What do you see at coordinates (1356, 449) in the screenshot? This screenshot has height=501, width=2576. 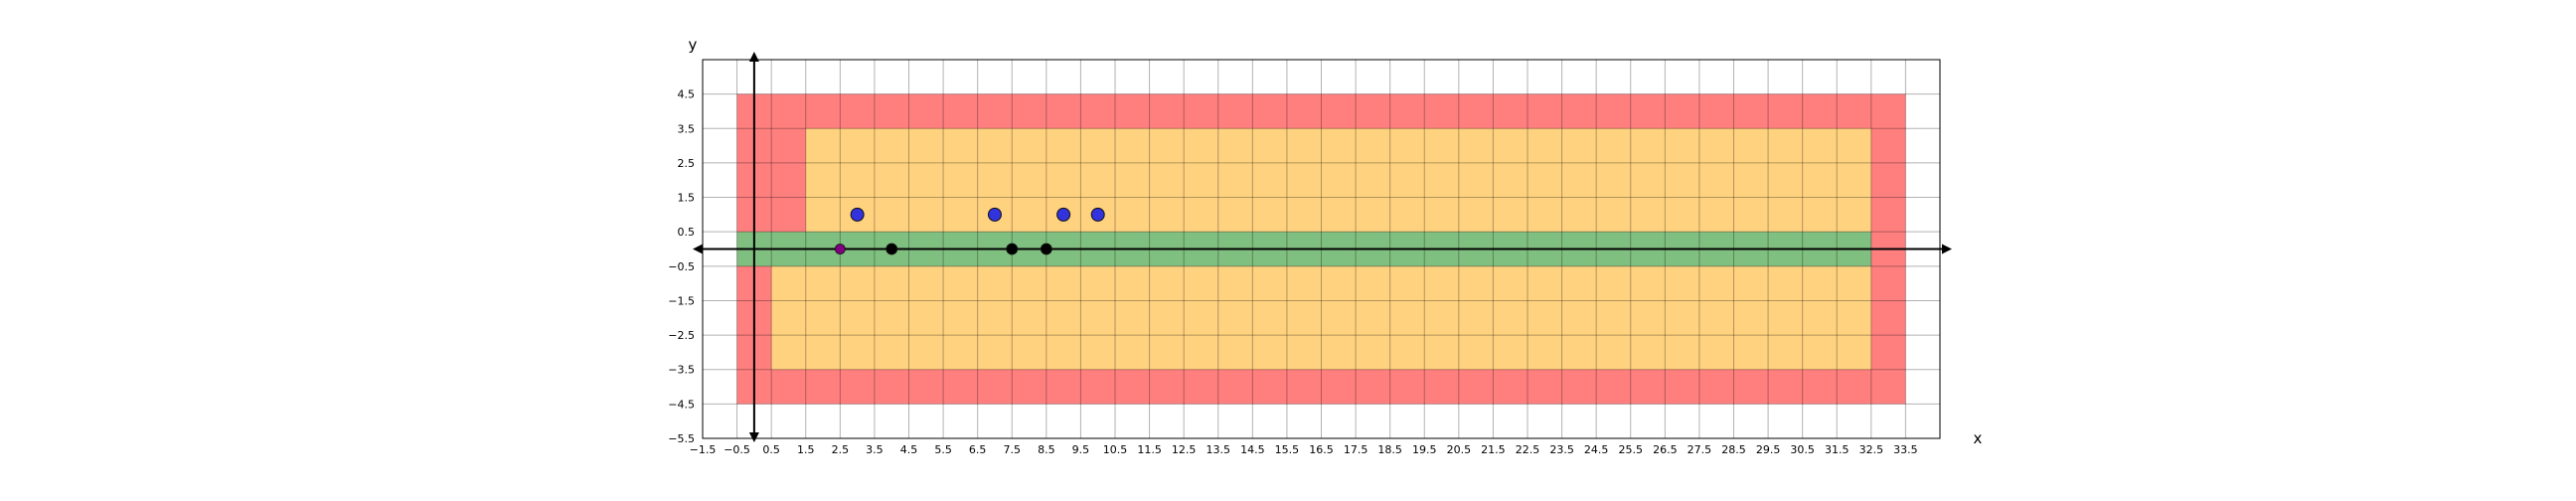 I see `x-tick-label: 17.5` at bounding box center [1356, 449].